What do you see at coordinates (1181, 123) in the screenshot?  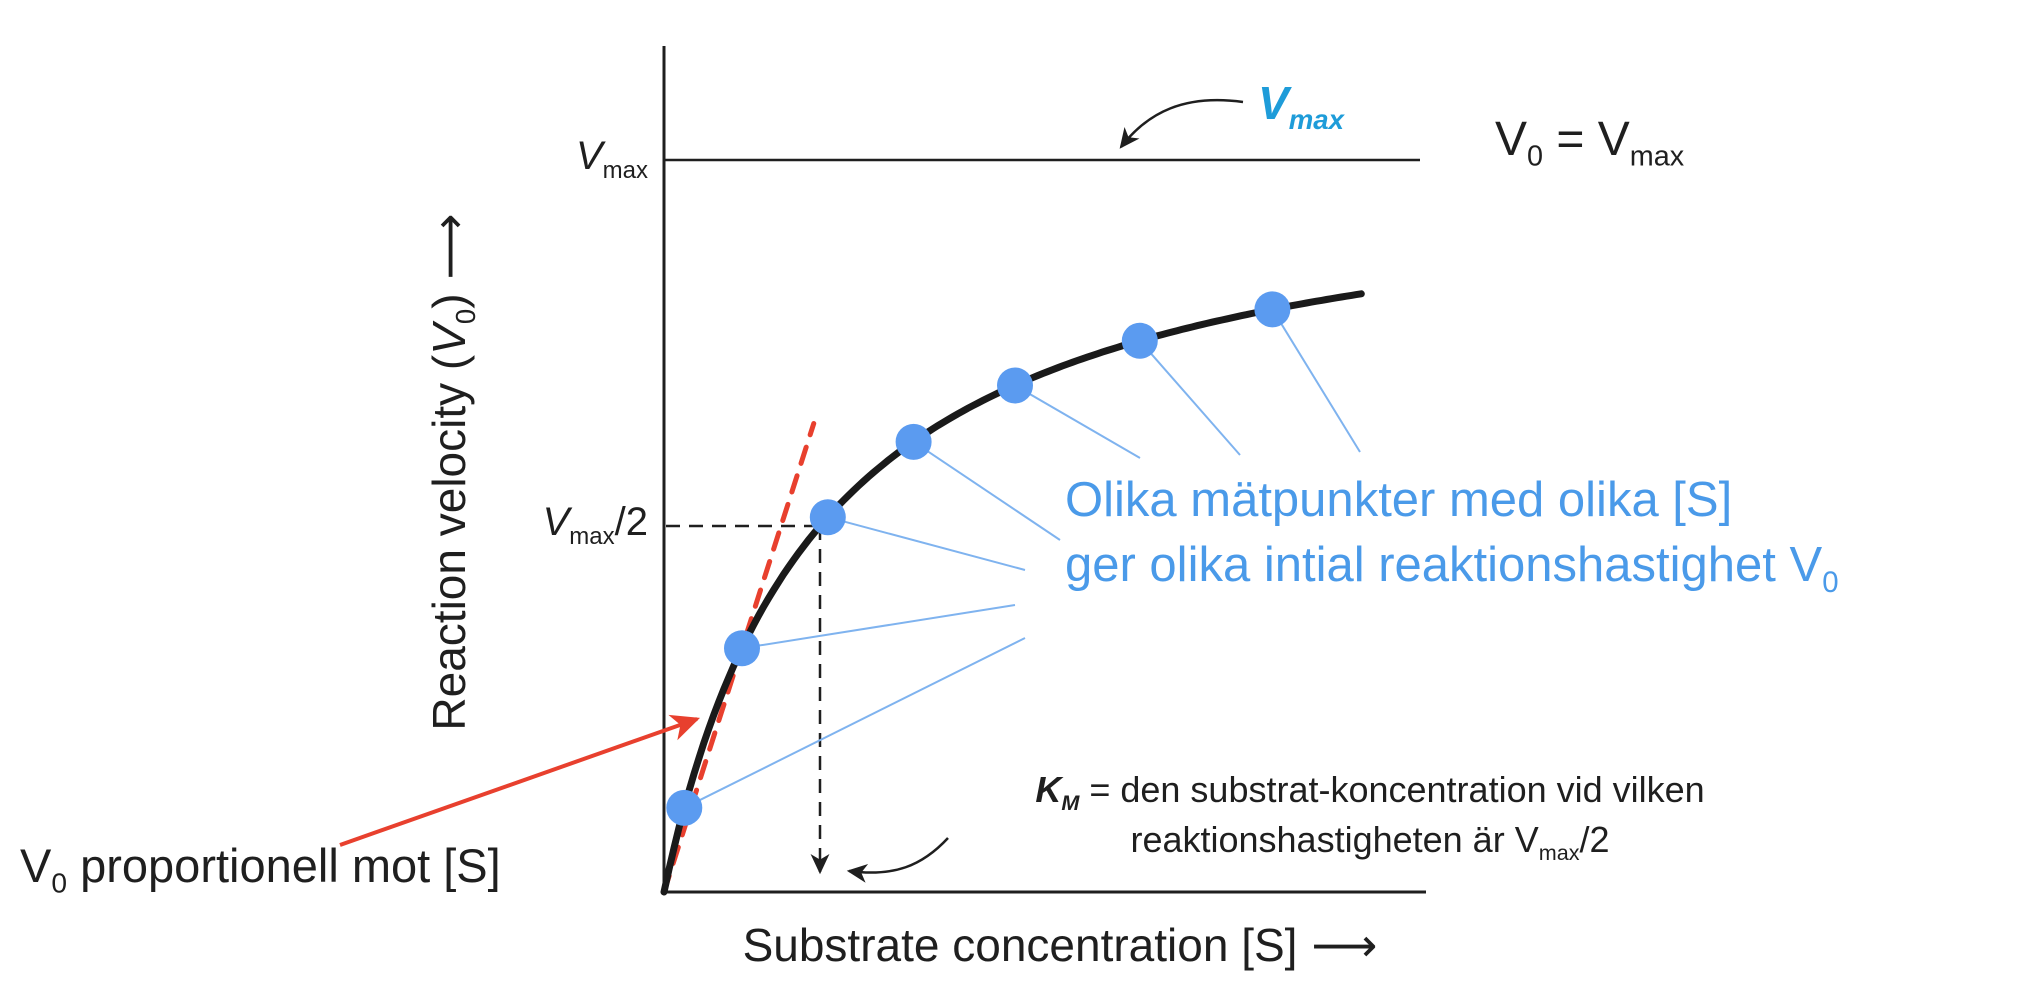 I see `vmax-pointer-arrow` at bounding box center [1181, 123].